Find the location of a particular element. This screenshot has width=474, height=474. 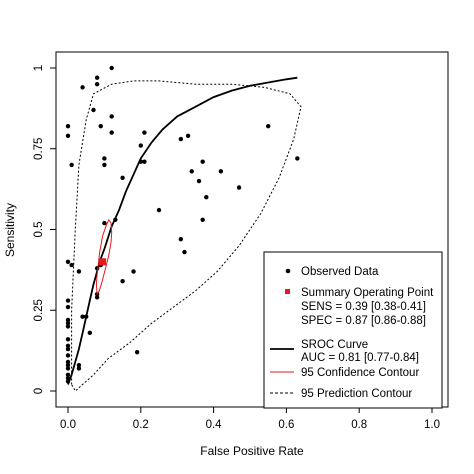

y-tick-label: 0.5 is located at coordinates (39, 230).